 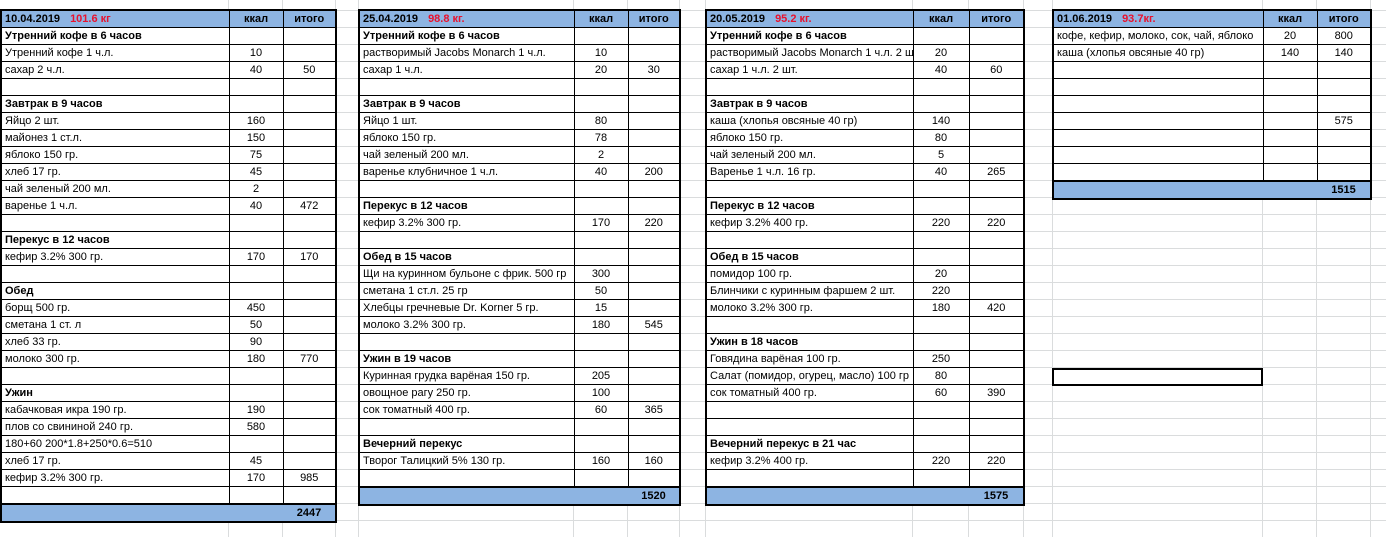 I want to click on kcal-cell: 220, so click(x=941, y=223).